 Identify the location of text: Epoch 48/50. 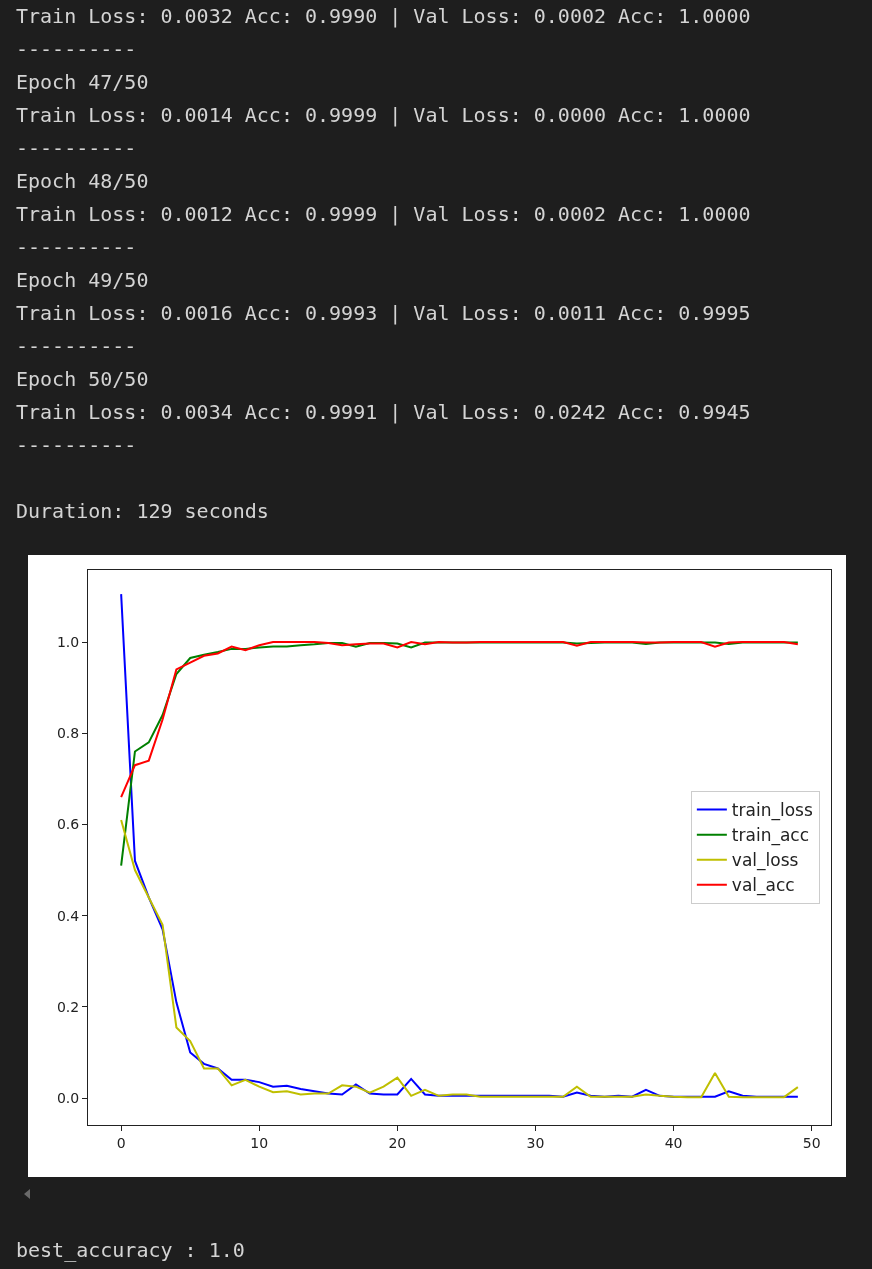
(82, 181).